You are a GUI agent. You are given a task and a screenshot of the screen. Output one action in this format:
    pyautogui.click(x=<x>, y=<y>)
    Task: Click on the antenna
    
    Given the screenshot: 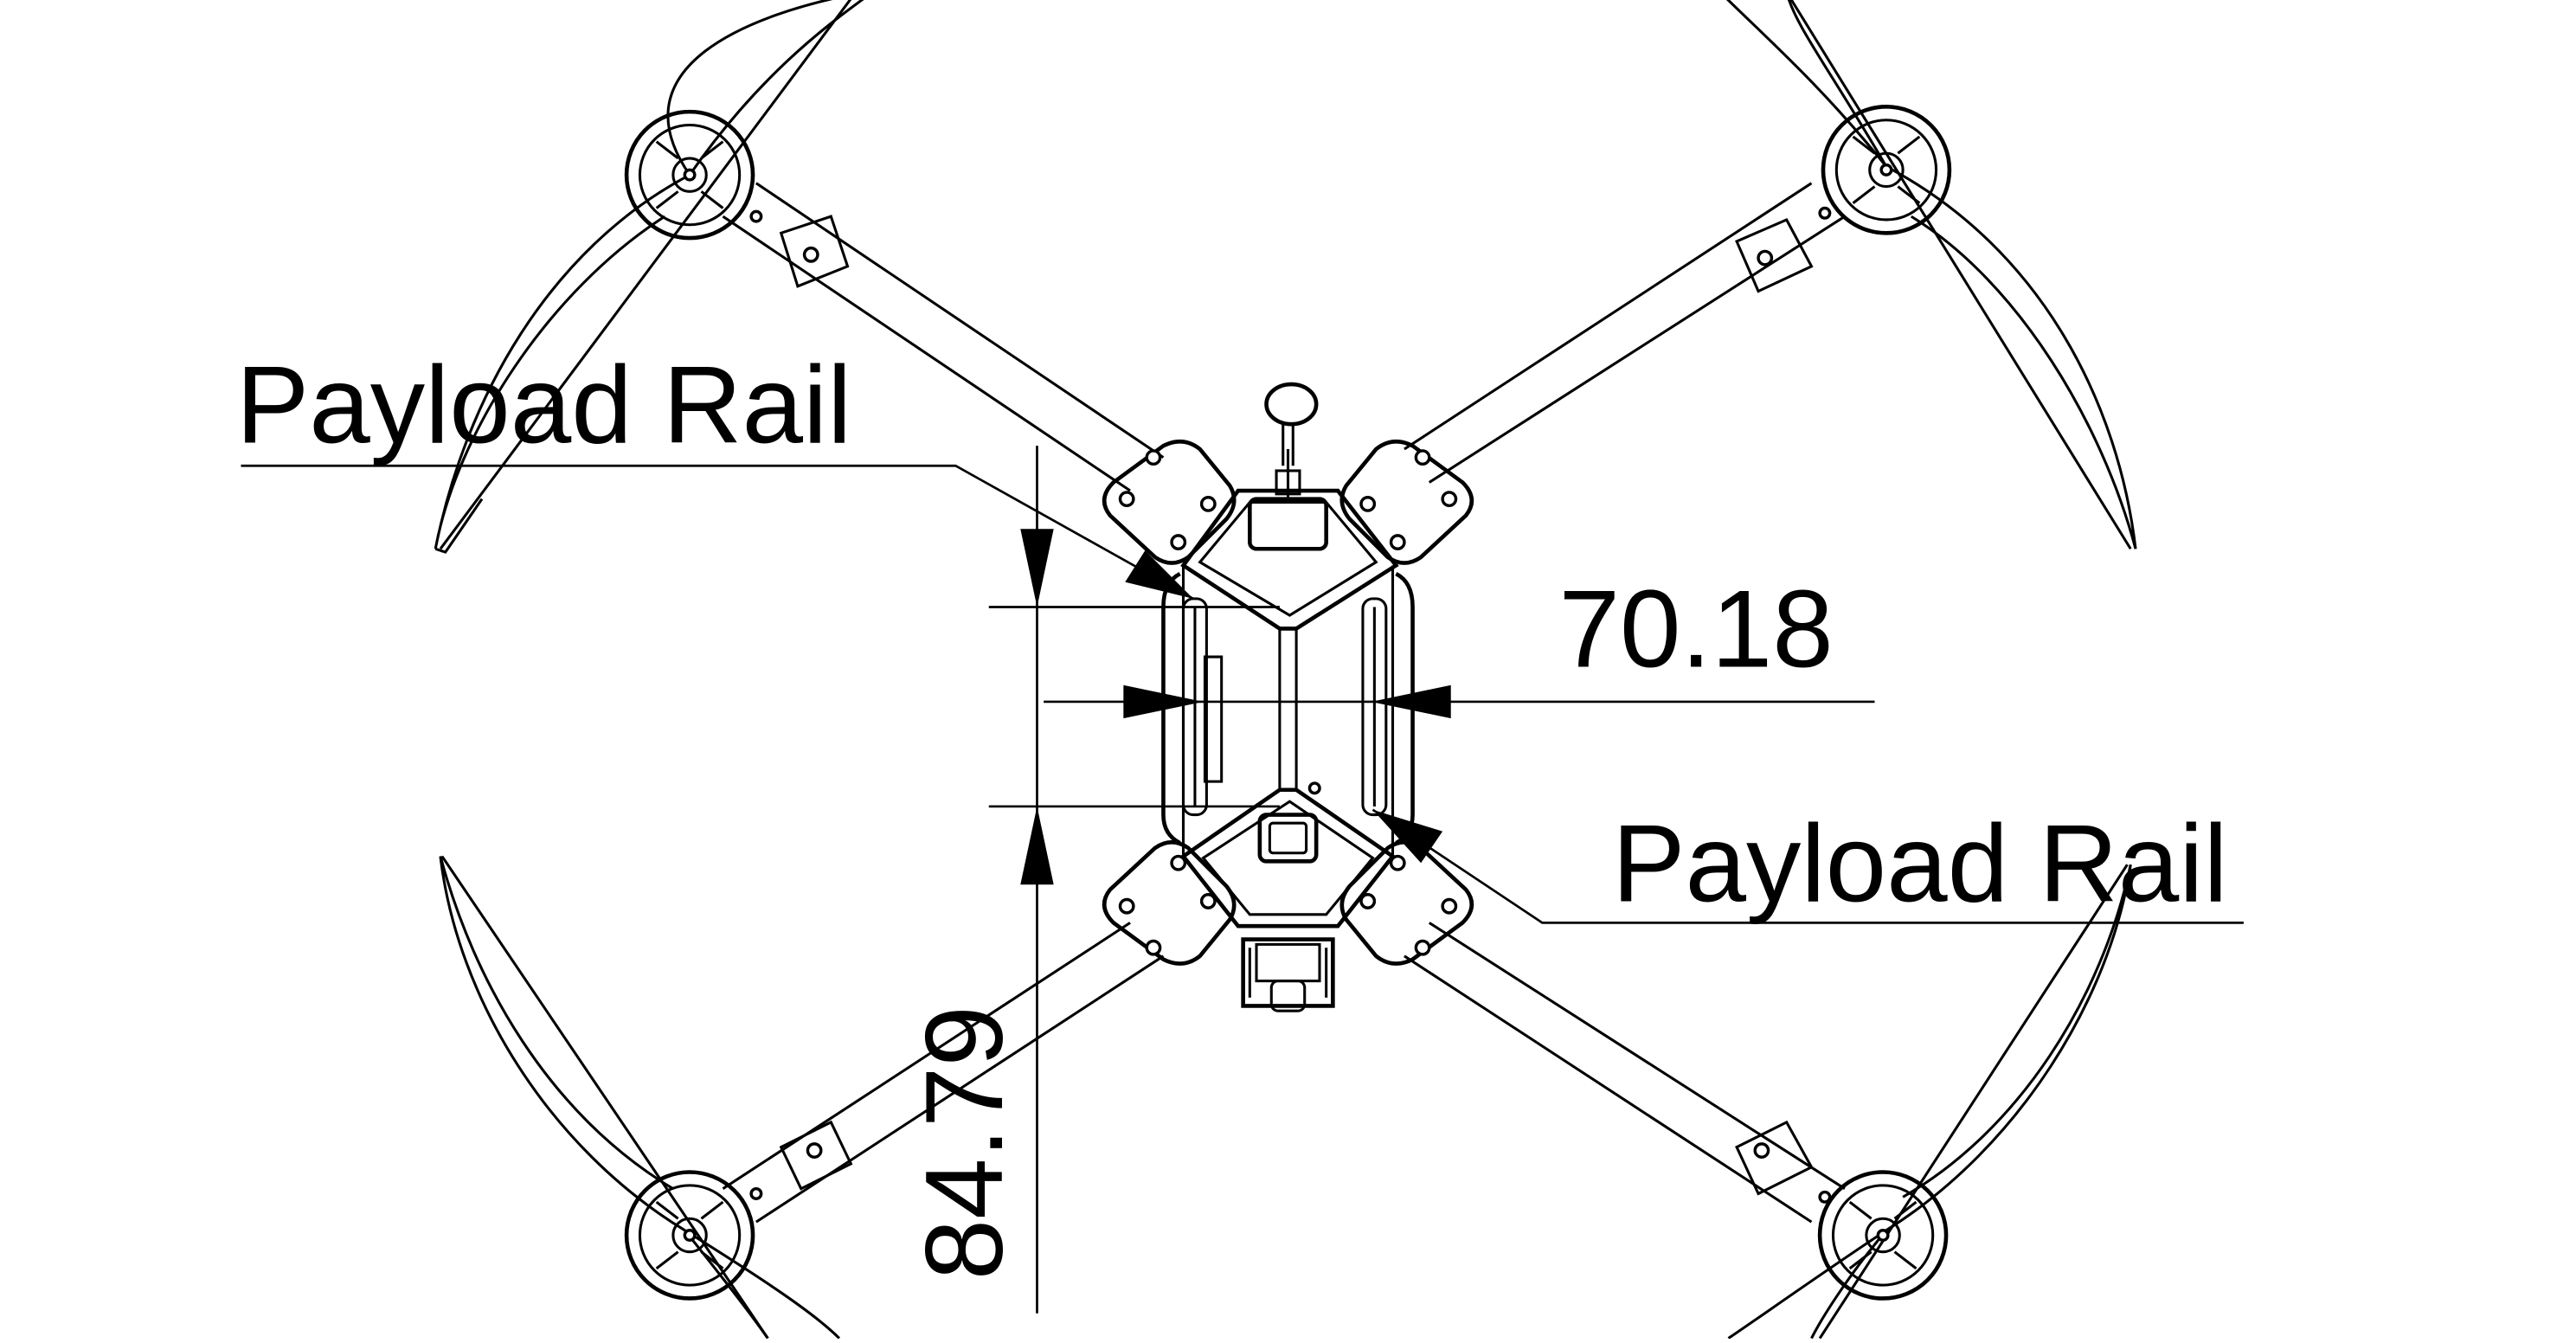 What is the action you would take?
    pyautogui.click(x=1288, y=467)
    